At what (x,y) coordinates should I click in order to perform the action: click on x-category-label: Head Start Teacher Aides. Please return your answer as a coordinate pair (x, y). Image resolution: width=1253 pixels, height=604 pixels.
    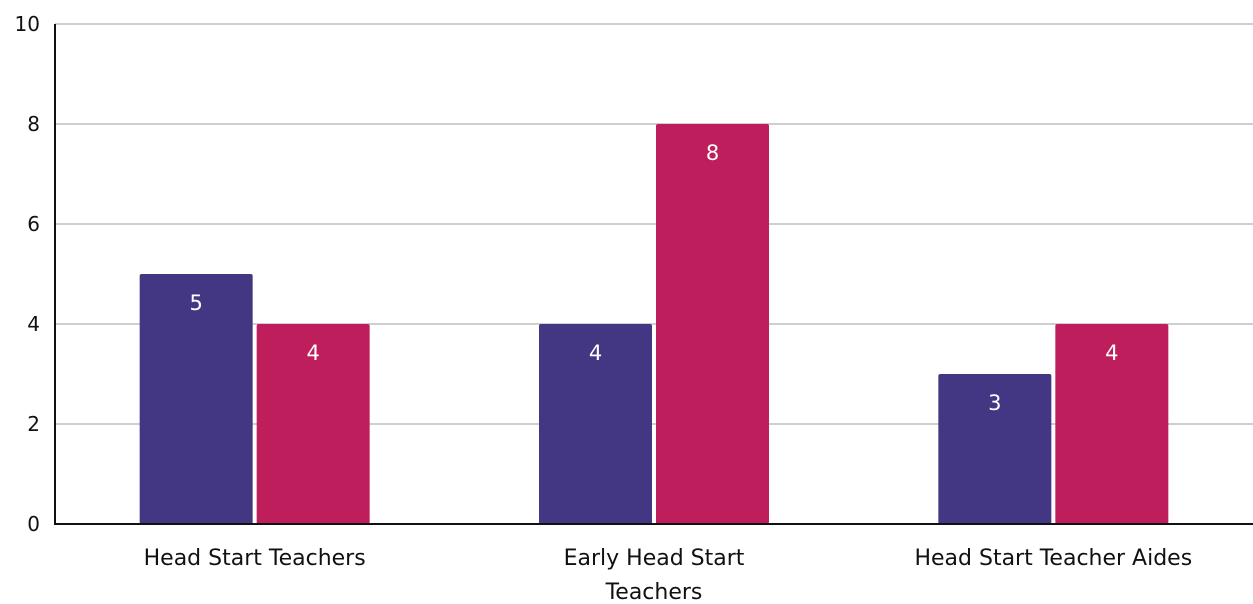
    Looking at the image, I should click on (1053, 558).